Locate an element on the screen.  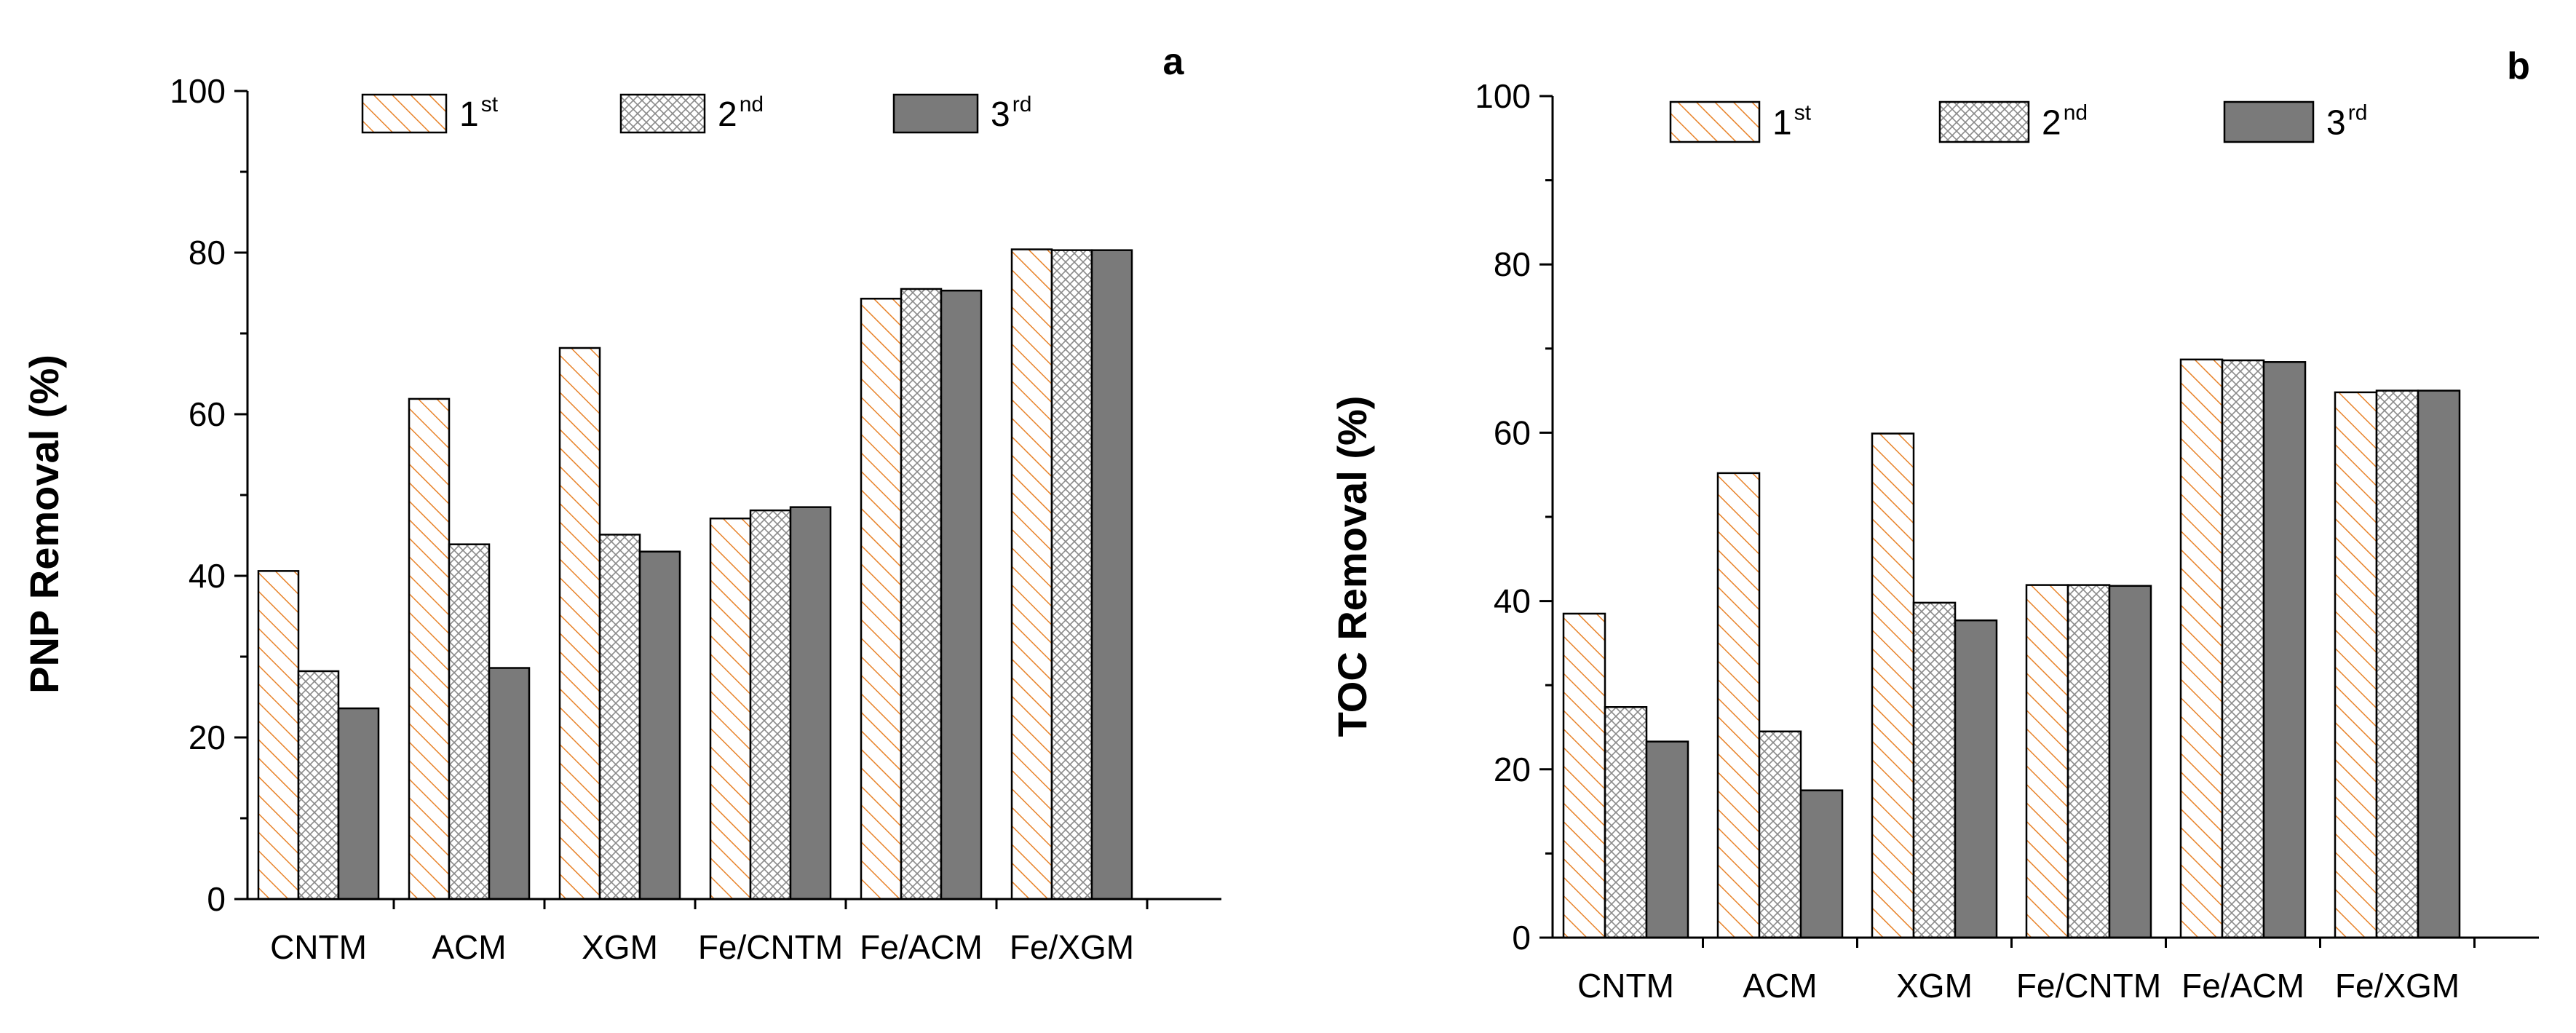
y-axis-title: PNP Removal (%) is located at coordinates (44, 524).